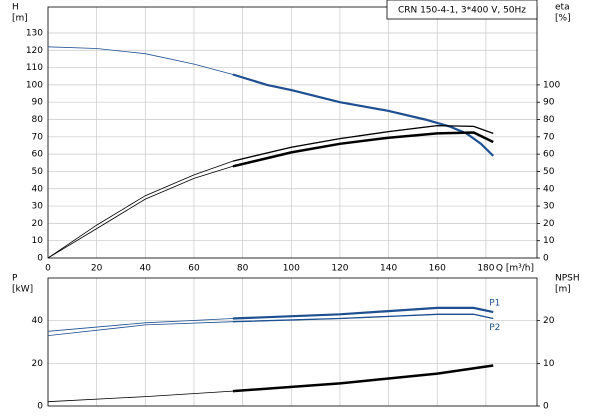  What do you see at coordinates (22, 290) in the screenshot?
I see `y-axis-unit: [kW]` at bounding box center [22, 290].